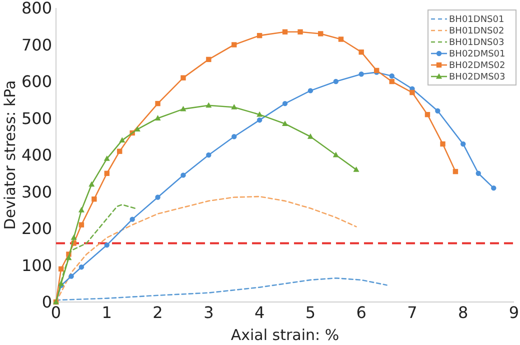  I want to click on y-tick-label: 100, so click(36, 265).